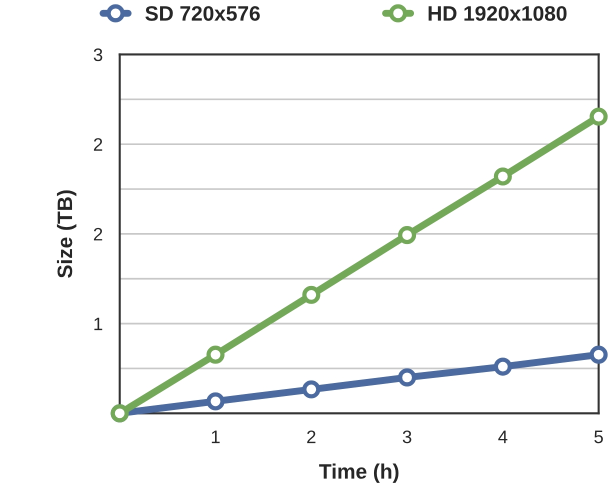  What do you see at coordinates (202, 13) in the screenshot?
I see `legend-label: SD 720x576` at bounding box center [202, 13].